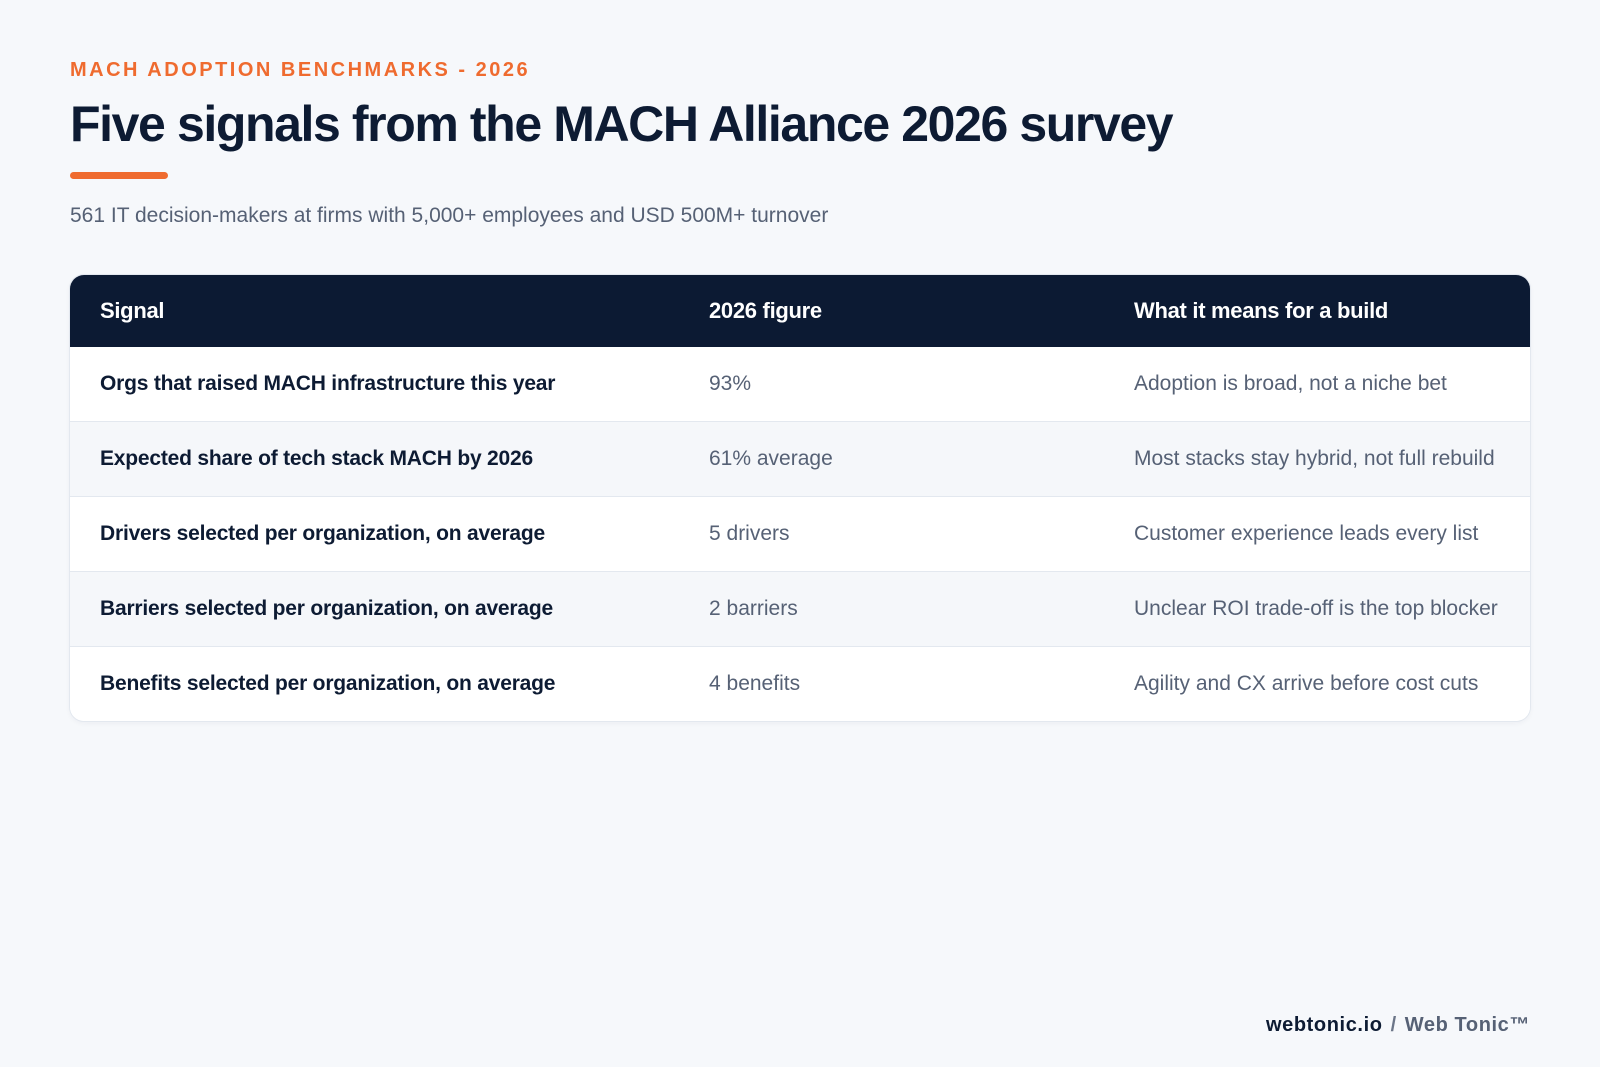 The width and height of the screenshot is (1600, 1067). Describe the element at coordinates (1317, 609) in the screenshot. I see `meaning-cell: Unclear ROI trade-off is the top blocker` at that location.